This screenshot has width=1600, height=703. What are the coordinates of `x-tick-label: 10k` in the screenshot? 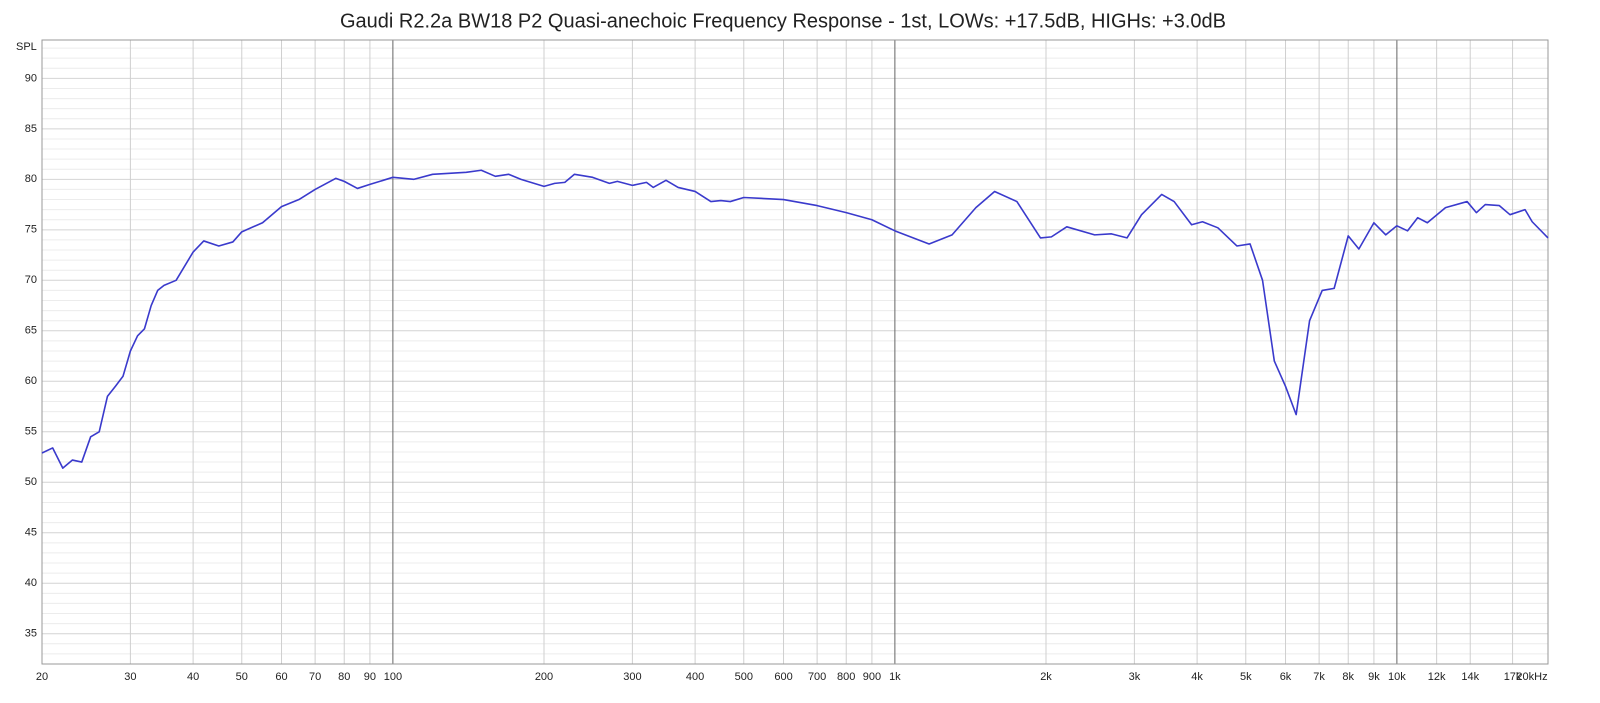 It's located at (1397, 677).